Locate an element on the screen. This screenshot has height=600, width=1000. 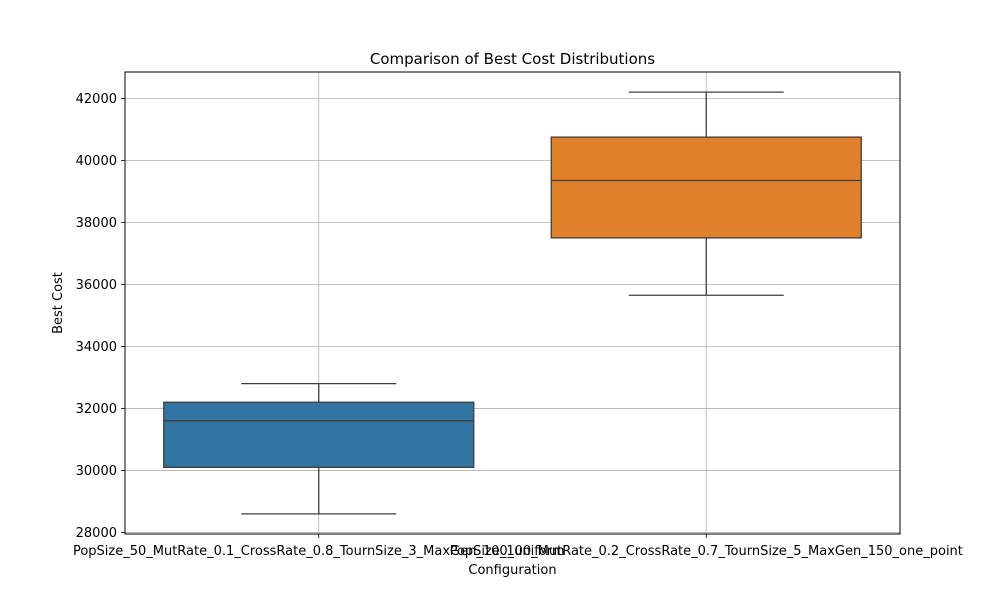
y-tick-label: 30000 is located at coordinates (96, 471).